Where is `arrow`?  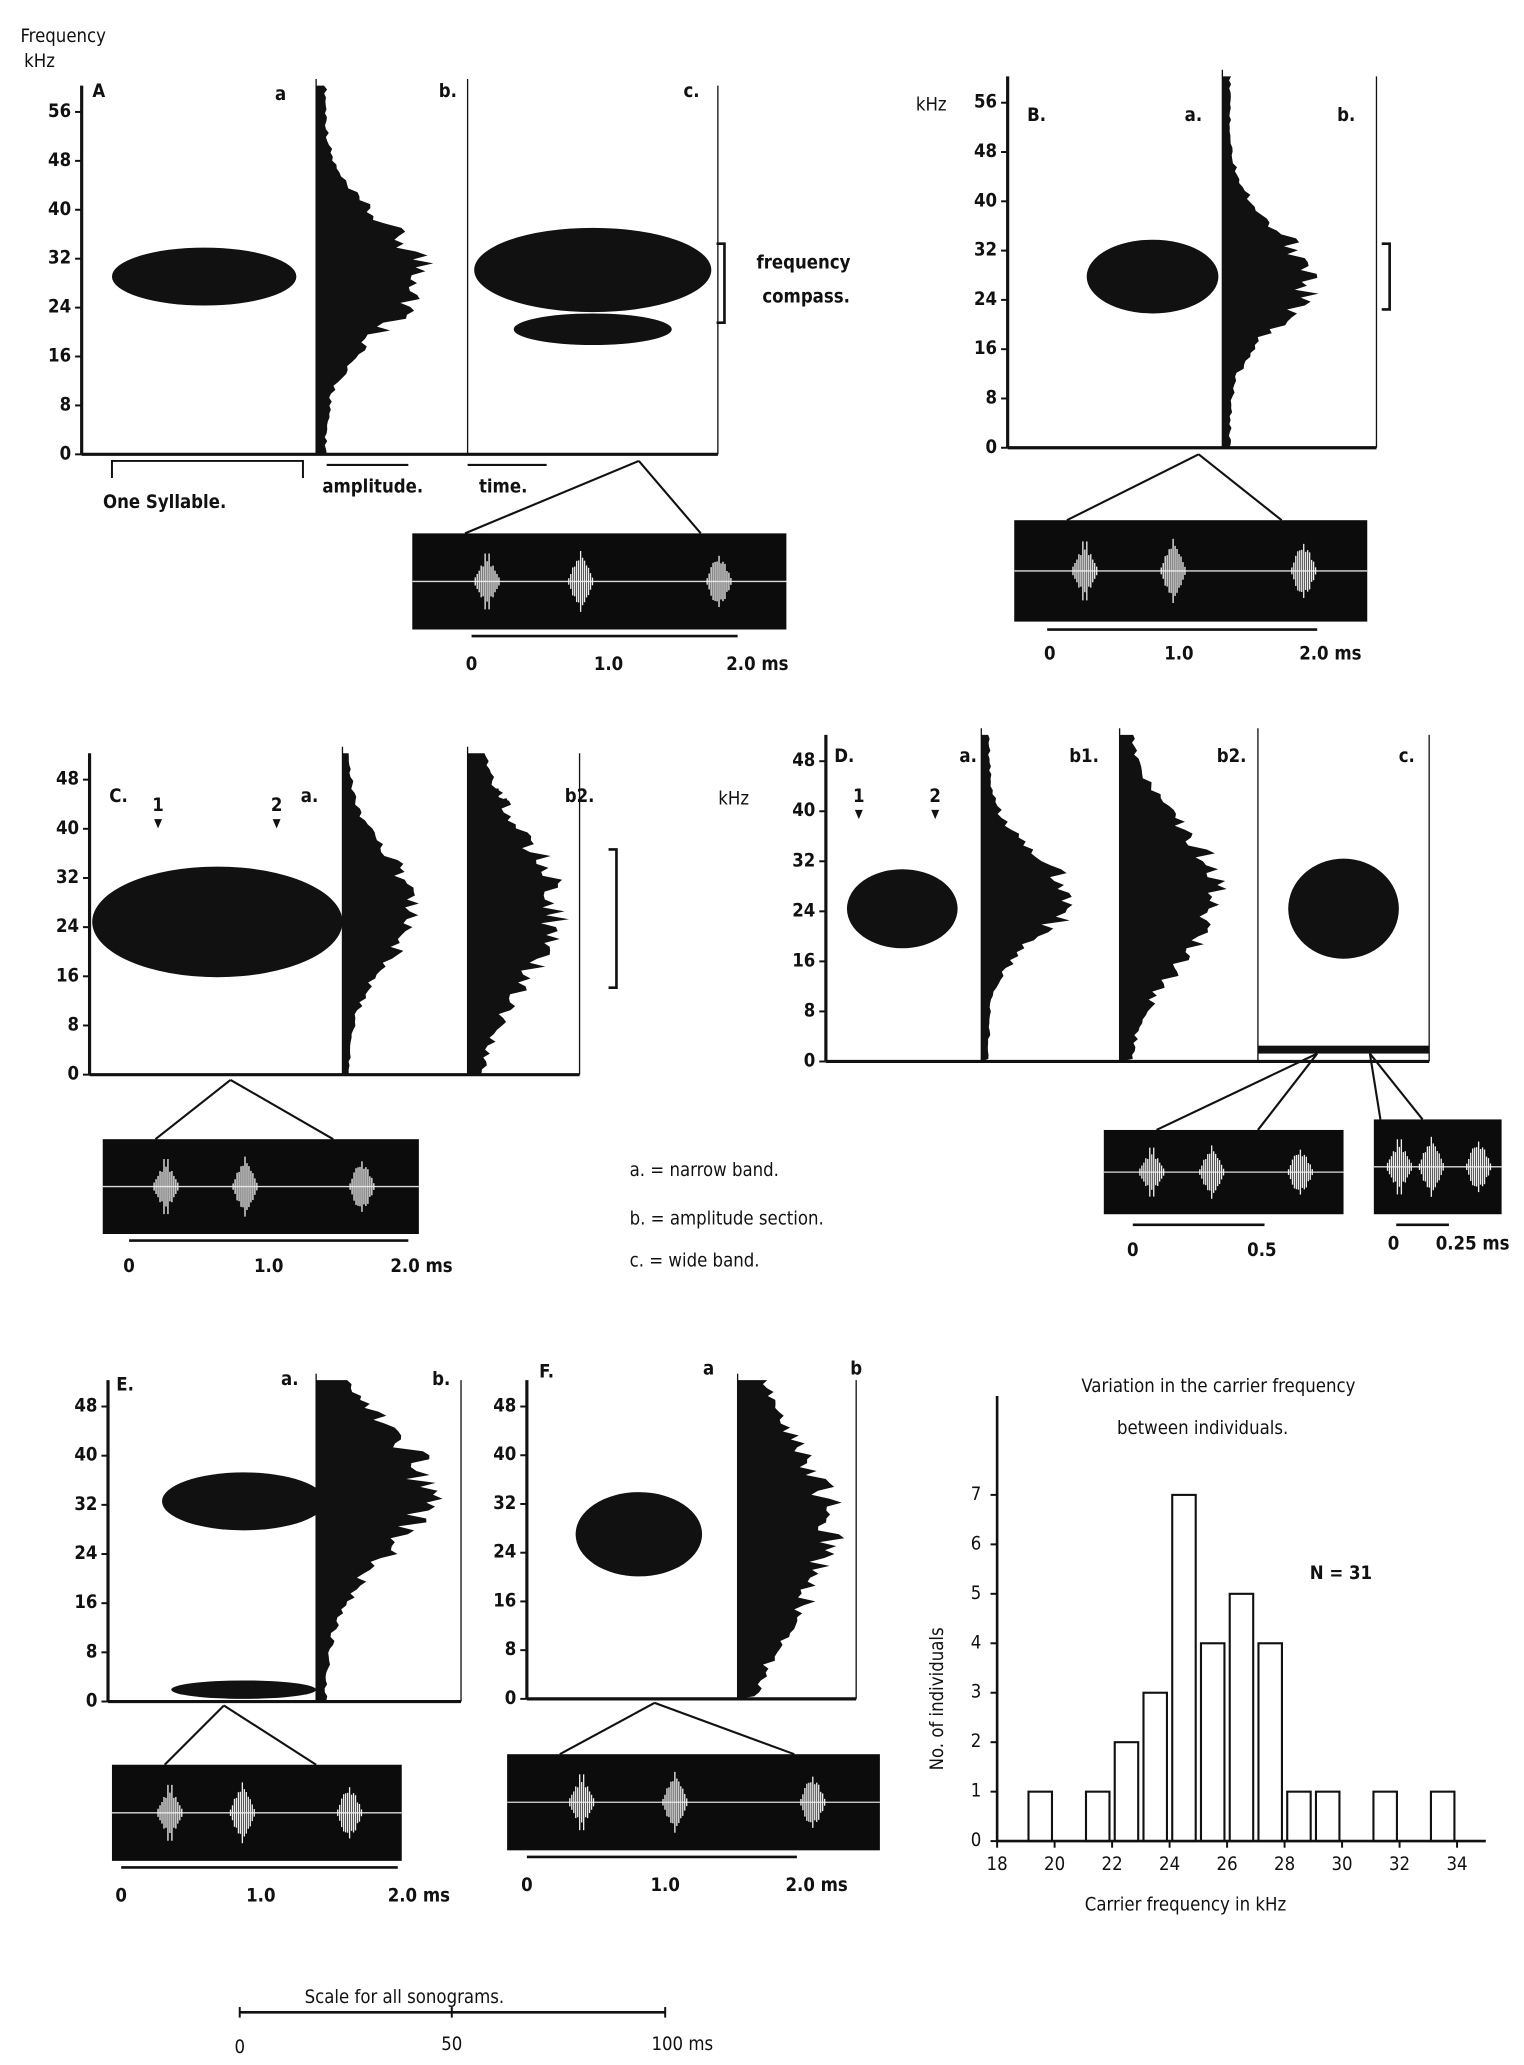
arrow is located at coordinates (158, 824).